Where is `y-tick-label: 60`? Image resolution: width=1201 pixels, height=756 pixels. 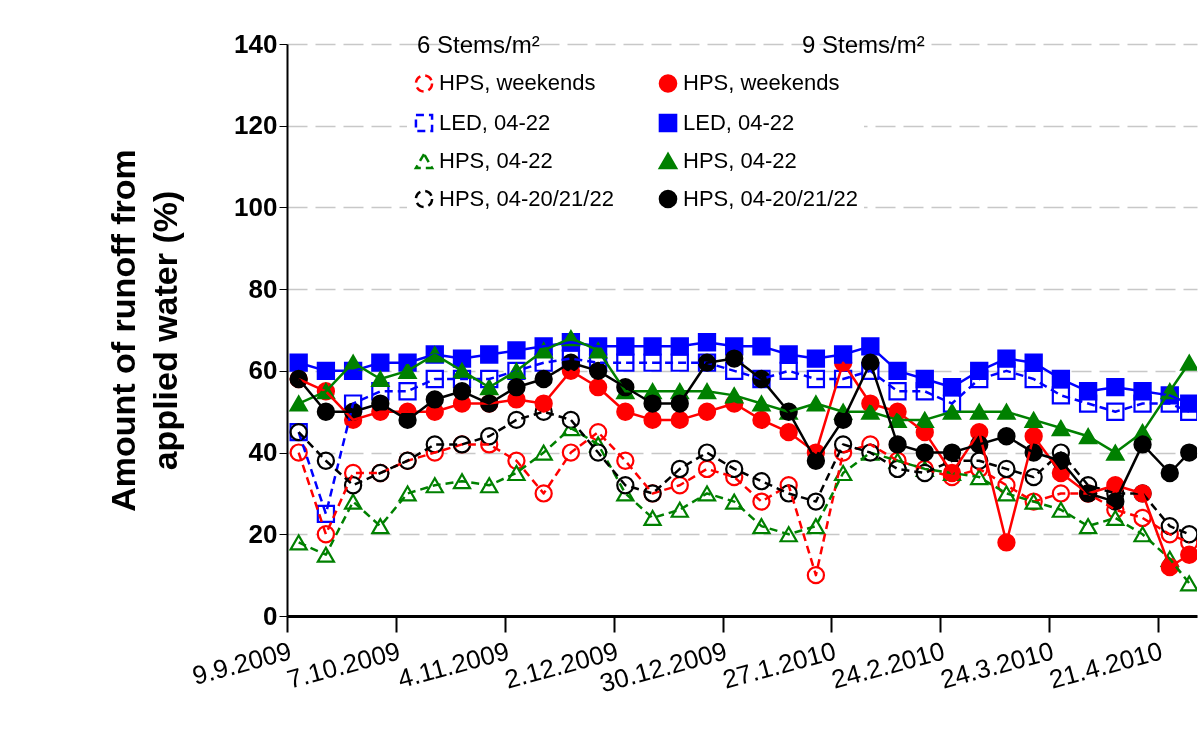 y-tick-label: 60 is located at coordinates (263, 370).